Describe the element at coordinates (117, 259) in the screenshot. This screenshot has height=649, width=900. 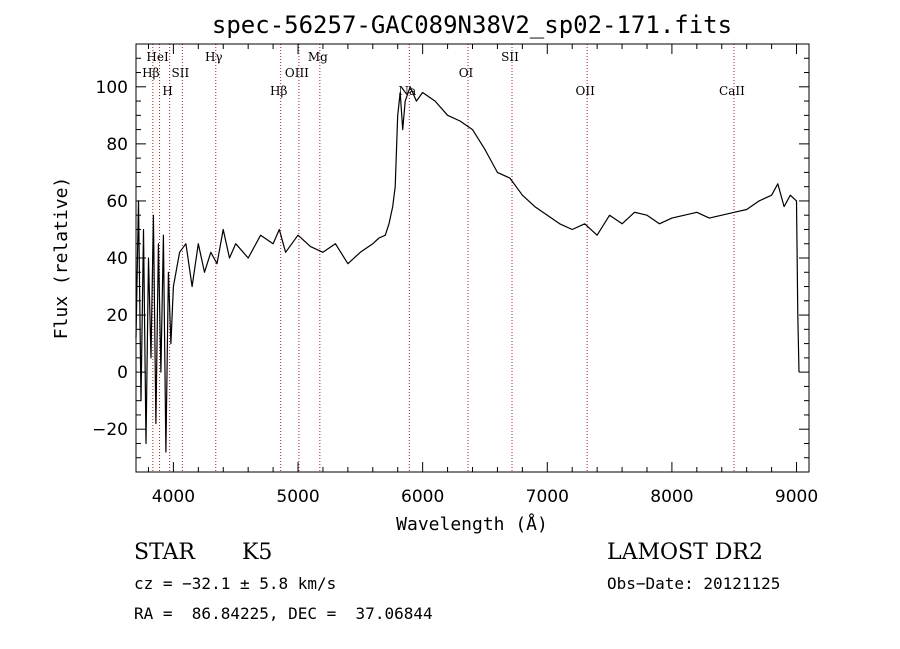
I see `y-tick-label: 40` at that location.